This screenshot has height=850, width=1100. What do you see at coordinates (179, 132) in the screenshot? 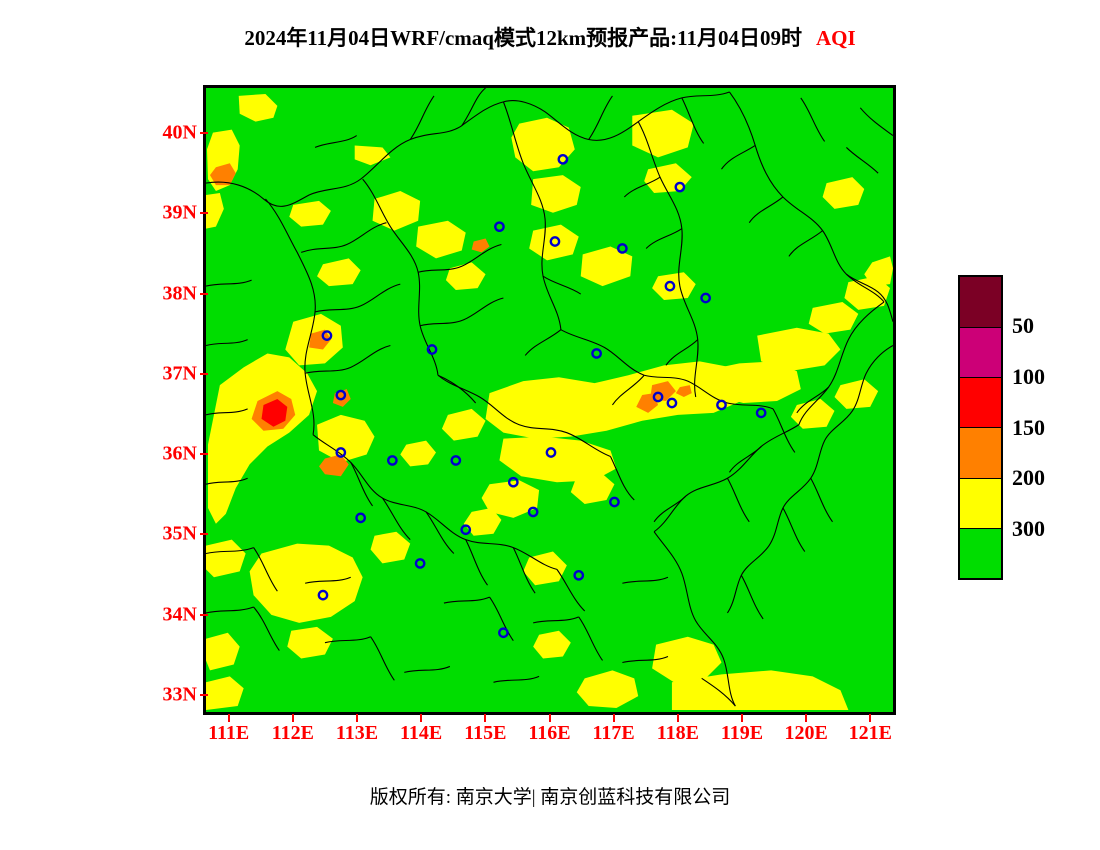
I see `y-axis-tick-label-40N: 40N` at bounding box center [179, 132].